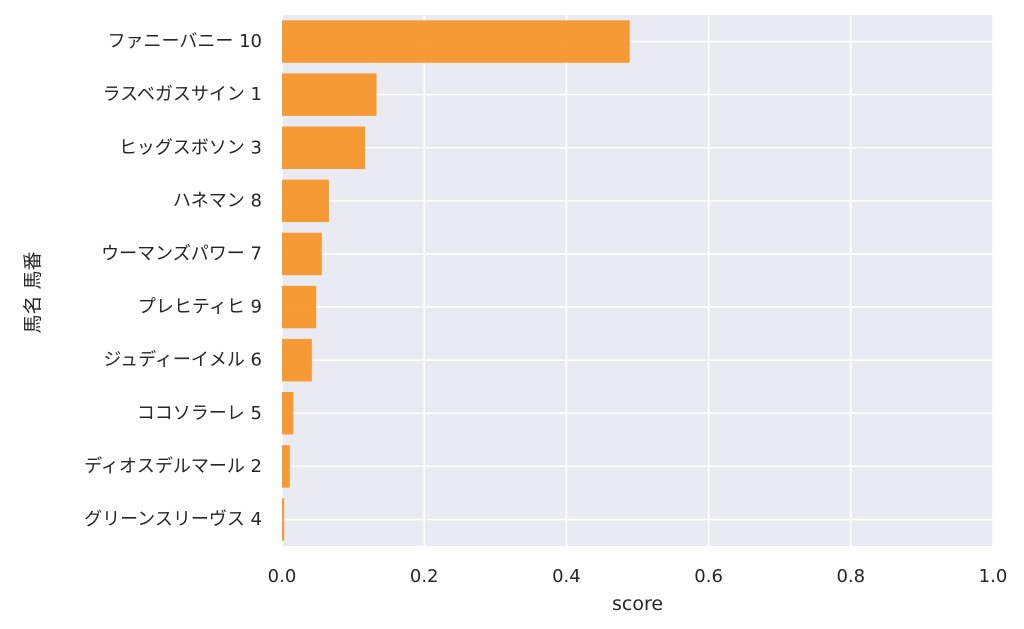 The height and width of the screenshot is (629, 1024). What do you see at coordinates (200, 307) in the screenshot?
I see `category-label: プレヒティヒ 9` at bounding box center [200, 307].